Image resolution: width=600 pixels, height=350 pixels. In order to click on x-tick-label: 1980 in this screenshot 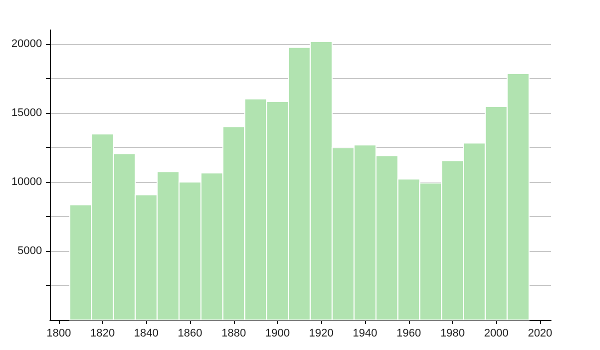, I will do `click(452, 334)`.